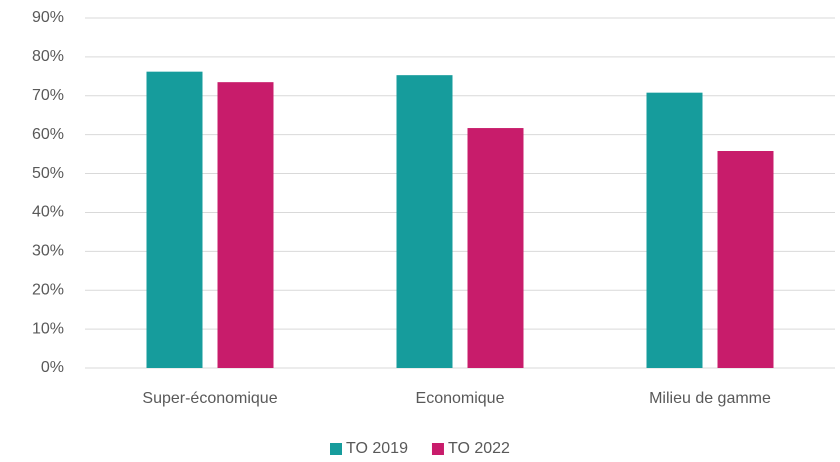 The image size is (840, 462). What do you see at coordinates (48, 95) in the screenshot?
I see `y-tick-label: 70%` at bounding box center [48, 95].